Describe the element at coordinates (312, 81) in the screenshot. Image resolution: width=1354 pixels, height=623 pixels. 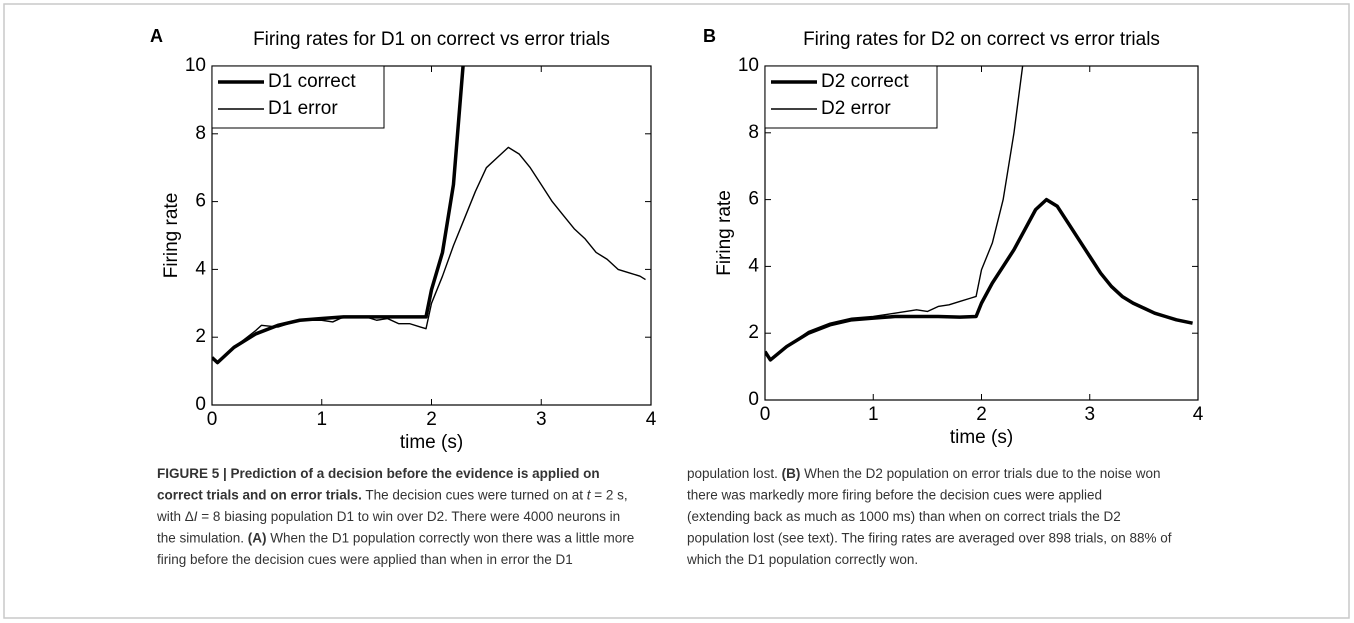
I see `legend-label: D1 correct` at that location.